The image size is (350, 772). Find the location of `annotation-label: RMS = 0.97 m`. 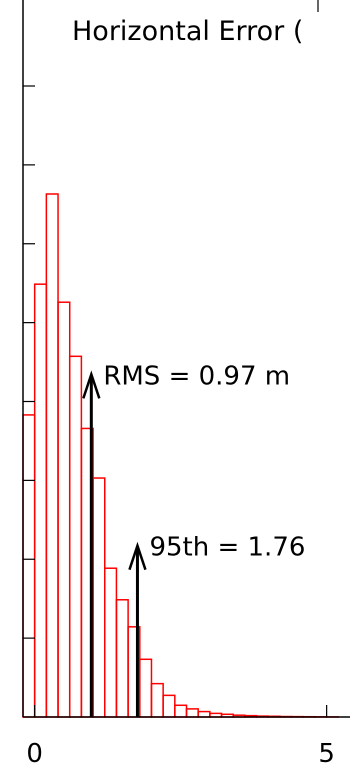

annotation-label: RMS = 0.97 m is located at coordinates (196, 376).